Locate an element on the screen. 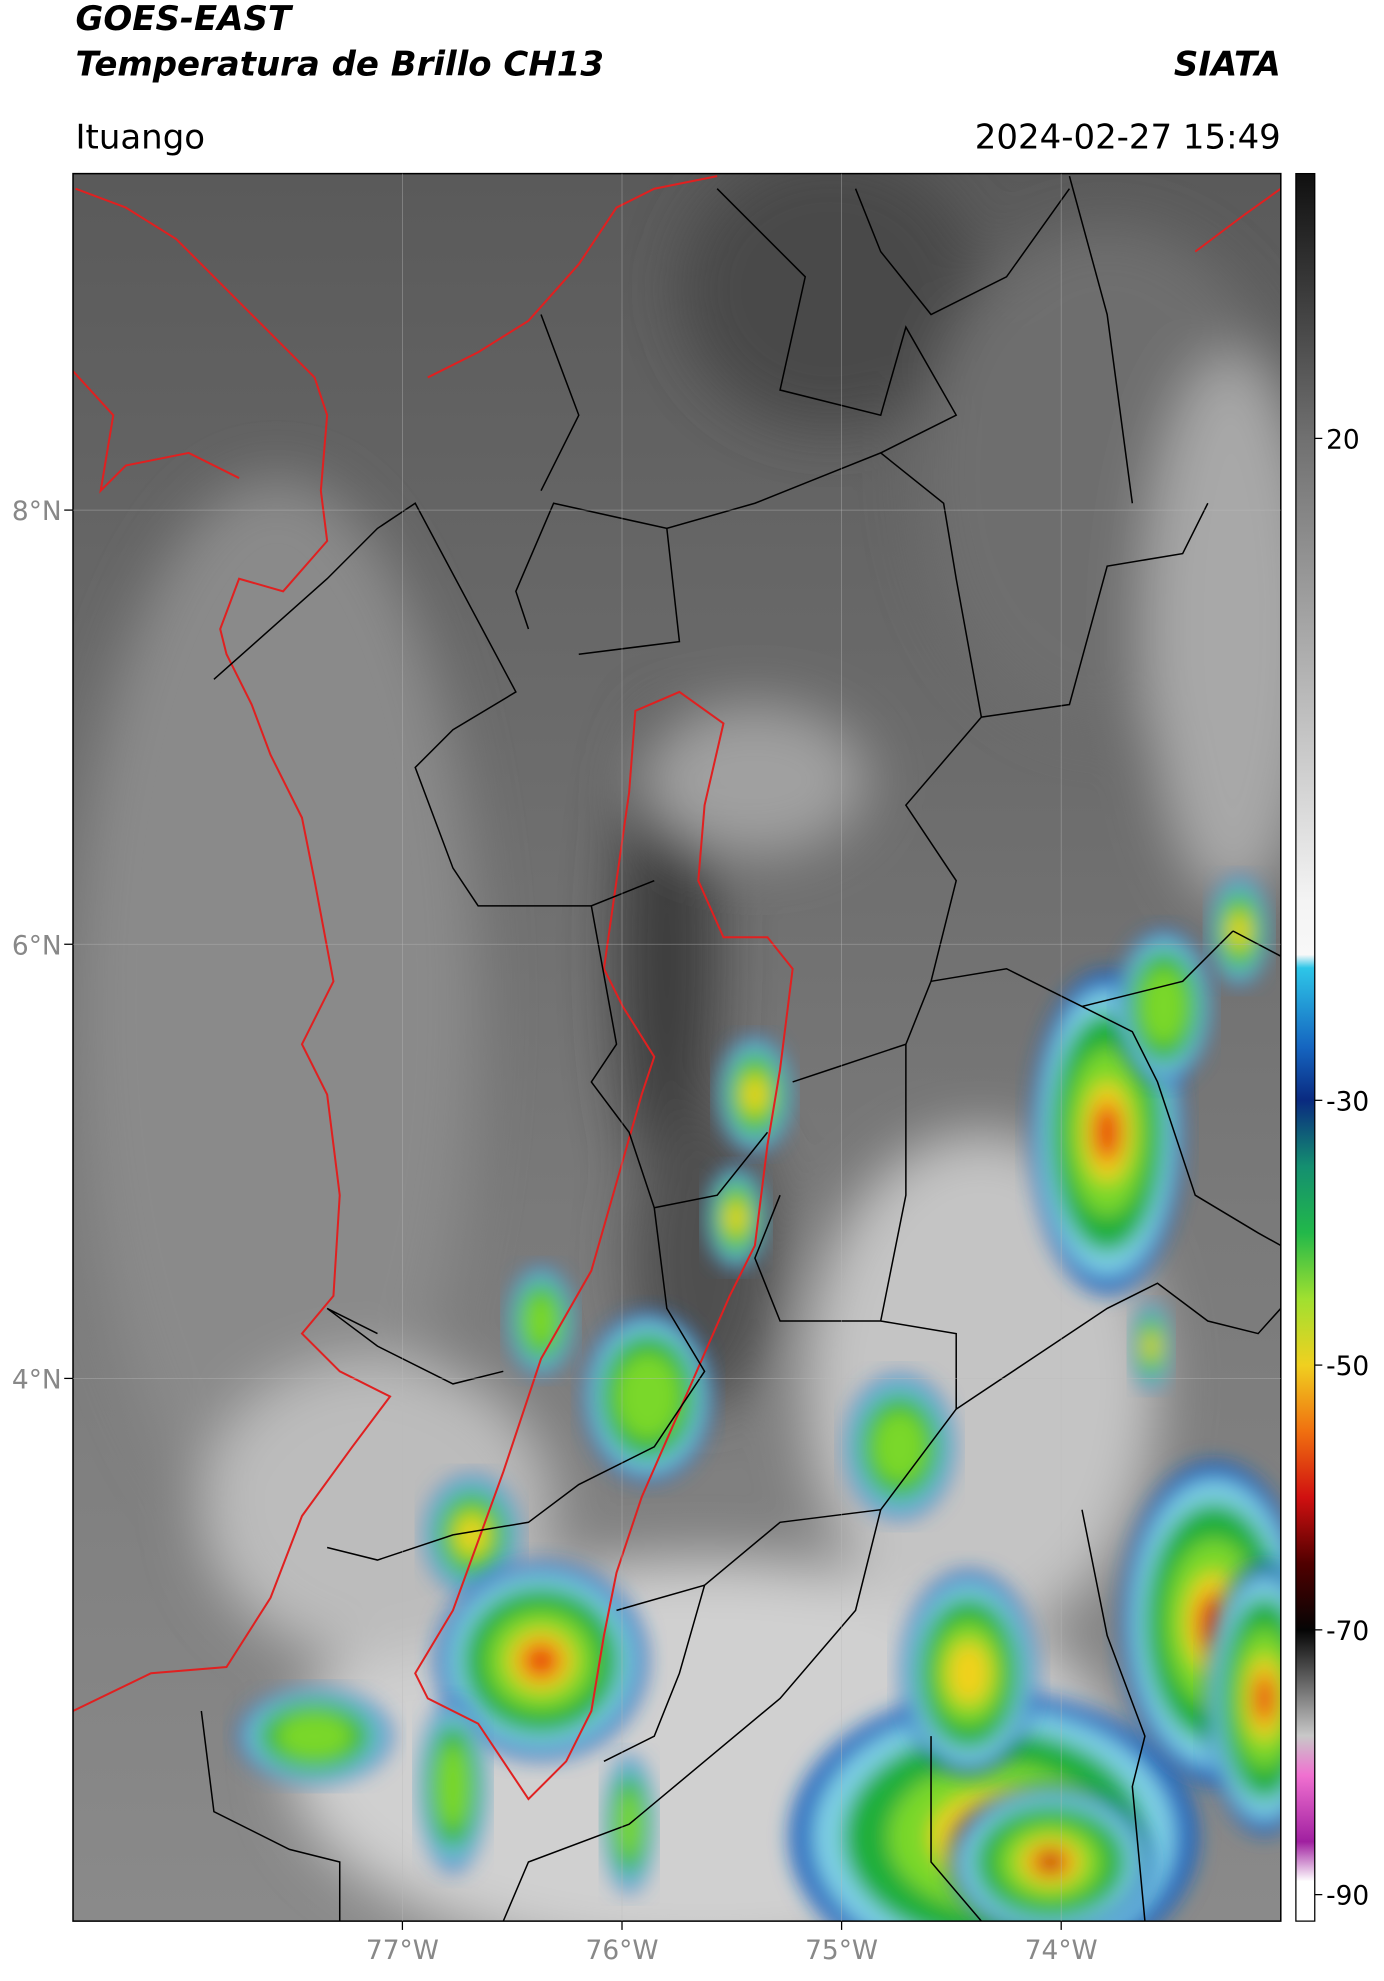 This screenshot has height=1981, width=1384. source: SIATA is located at coordinates (1227, 64).